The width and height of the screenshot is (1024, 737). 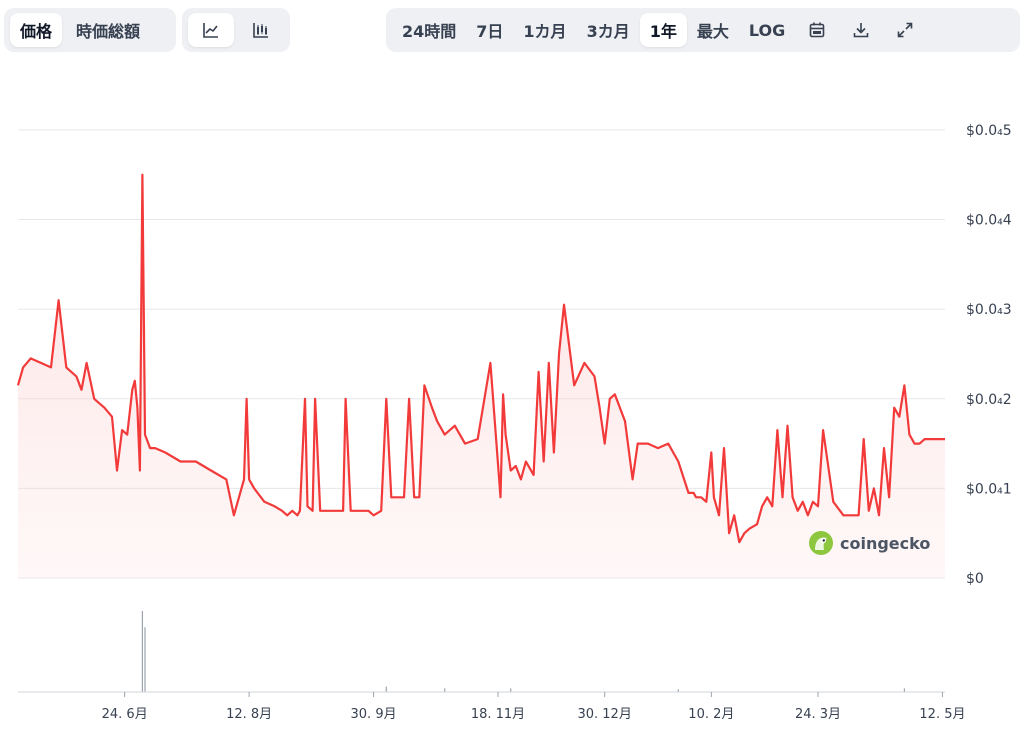 I want to click on x-tick-label-5: 10. 2月, so click(x=711, y=714).